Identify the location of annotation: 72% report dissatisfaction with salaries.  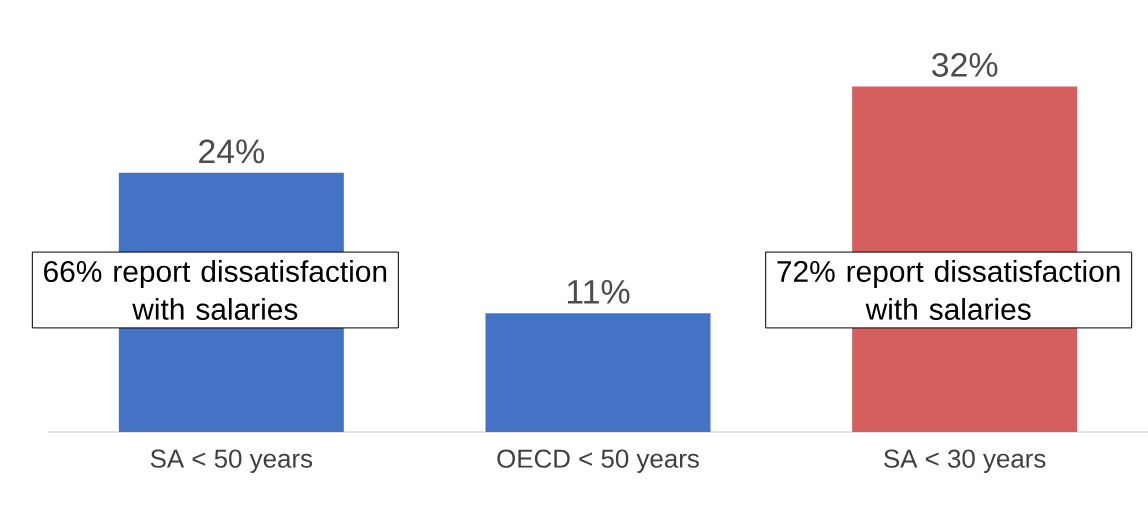
(948, 290).